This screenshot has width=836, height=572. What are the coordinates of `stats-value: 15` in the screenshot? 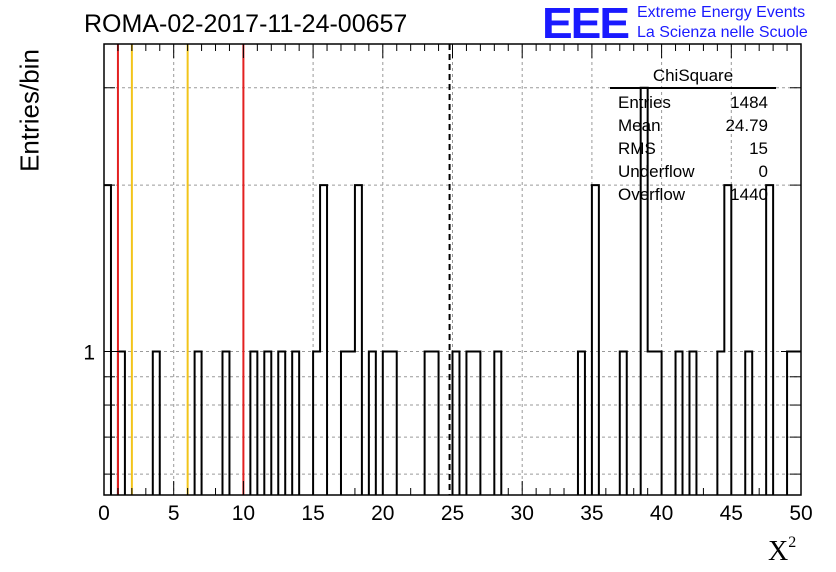 It's located at (758, 148).